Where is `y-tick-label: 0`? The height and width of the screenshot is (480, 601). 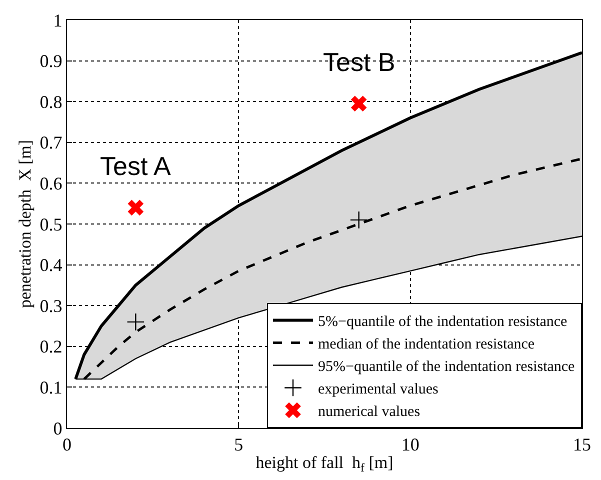 y-tick-label: 0 is located at coordinates (57, 428).